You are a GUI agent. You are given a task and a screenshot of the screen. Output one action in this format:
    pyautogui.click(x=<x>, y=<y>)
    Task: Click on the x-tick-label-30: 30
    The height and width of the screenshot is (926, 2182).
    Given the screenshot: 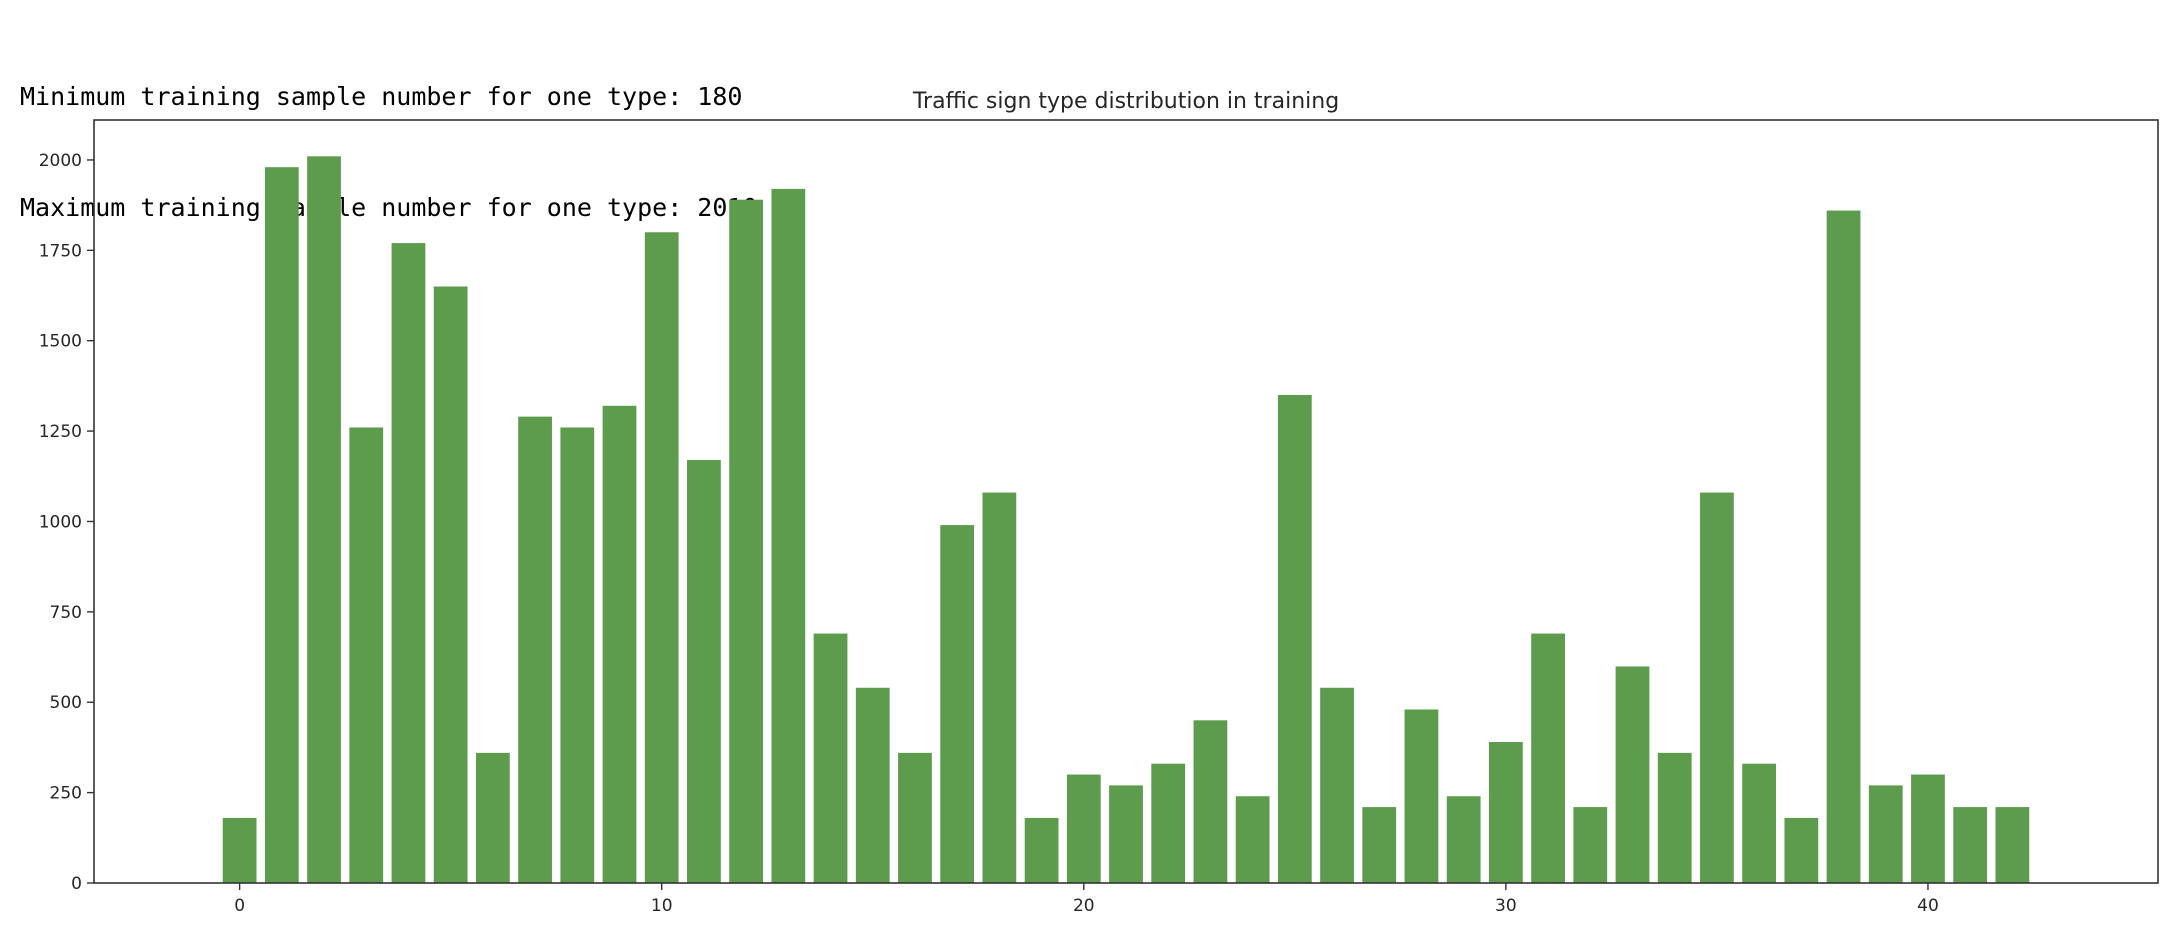 What is the action you would take?
    pyautogui.click(x=1506, y=906)
    